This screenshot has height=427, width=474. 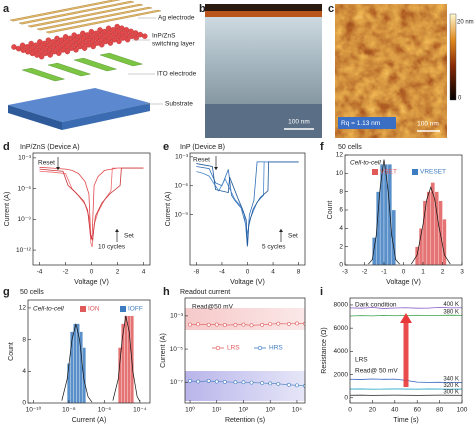 What do you see at coordinates (176, 18) in the screenshot?
I see `layer-label: Ag electrode` at bounding box center [176, 18].